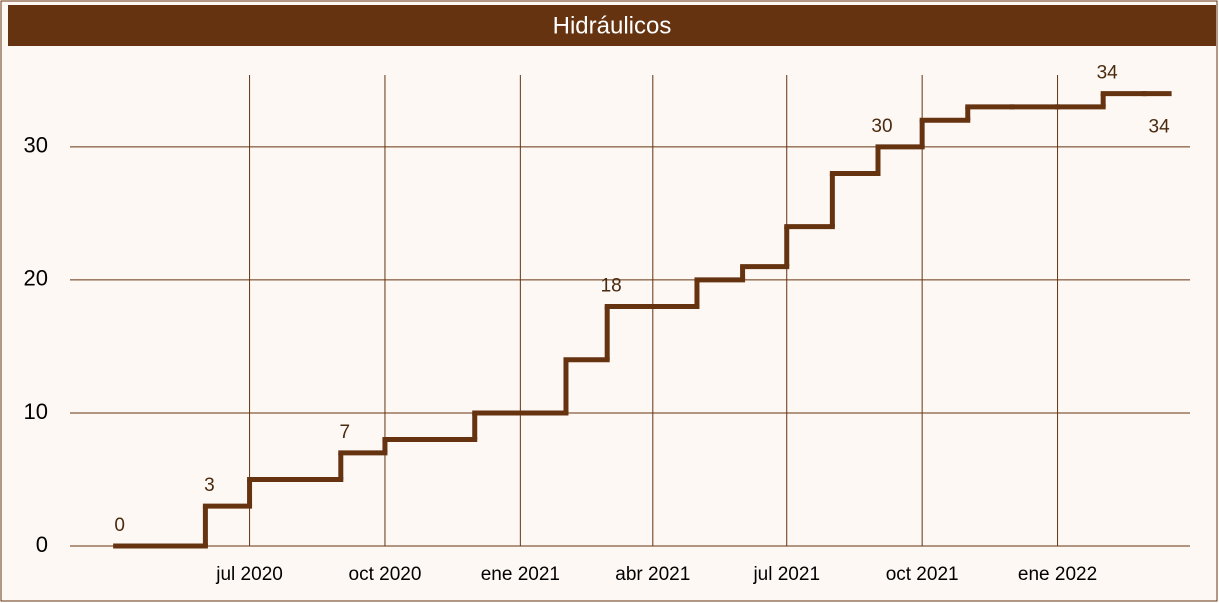 The width and height of the screenshot is (1219, 603). Describe the element at coordinates (652, 574) in the screenshot. I see `x-tick-label: abr 2021` at that location.